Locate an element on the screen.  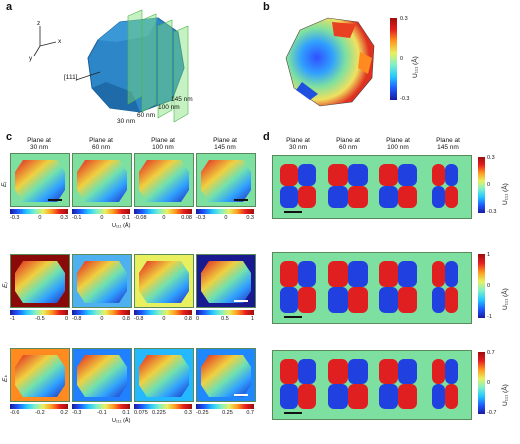
tick-label: -0.2 is located at coordinates (40, 413).